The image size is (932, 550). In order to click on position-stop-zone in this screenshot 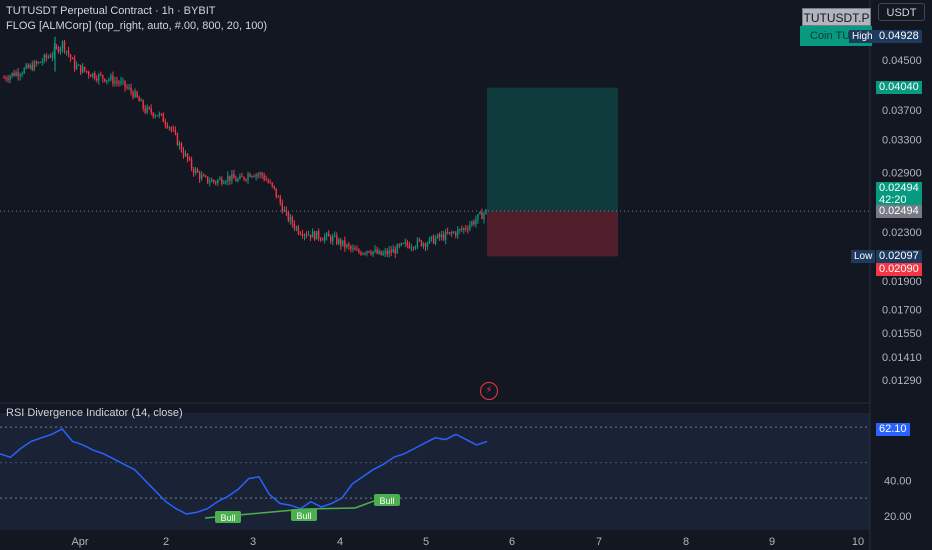, I will do `click(552, 234)`.